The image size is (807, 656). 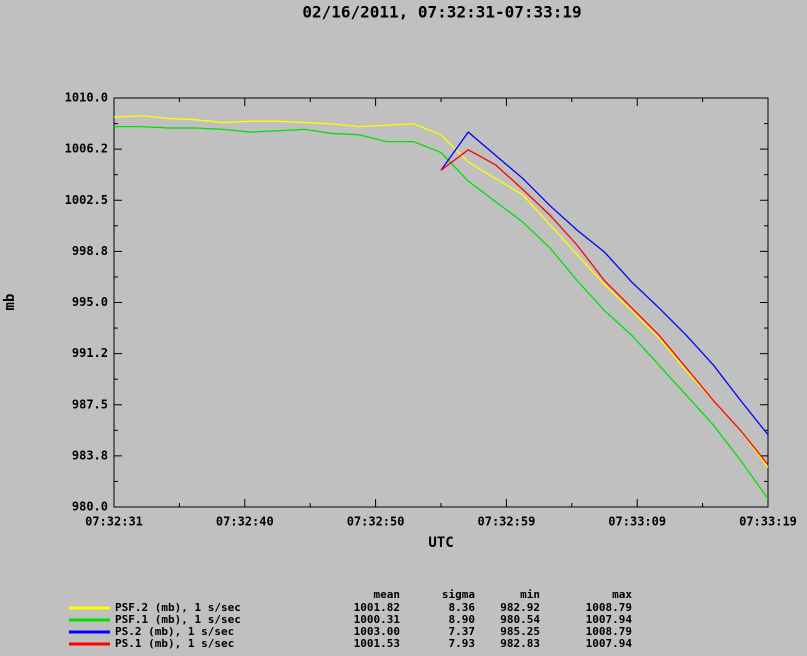 What do you see at coordinates (462, 607) in the screenshot?
I see `stats-value: 8.36` at bounding box center [462, 607].